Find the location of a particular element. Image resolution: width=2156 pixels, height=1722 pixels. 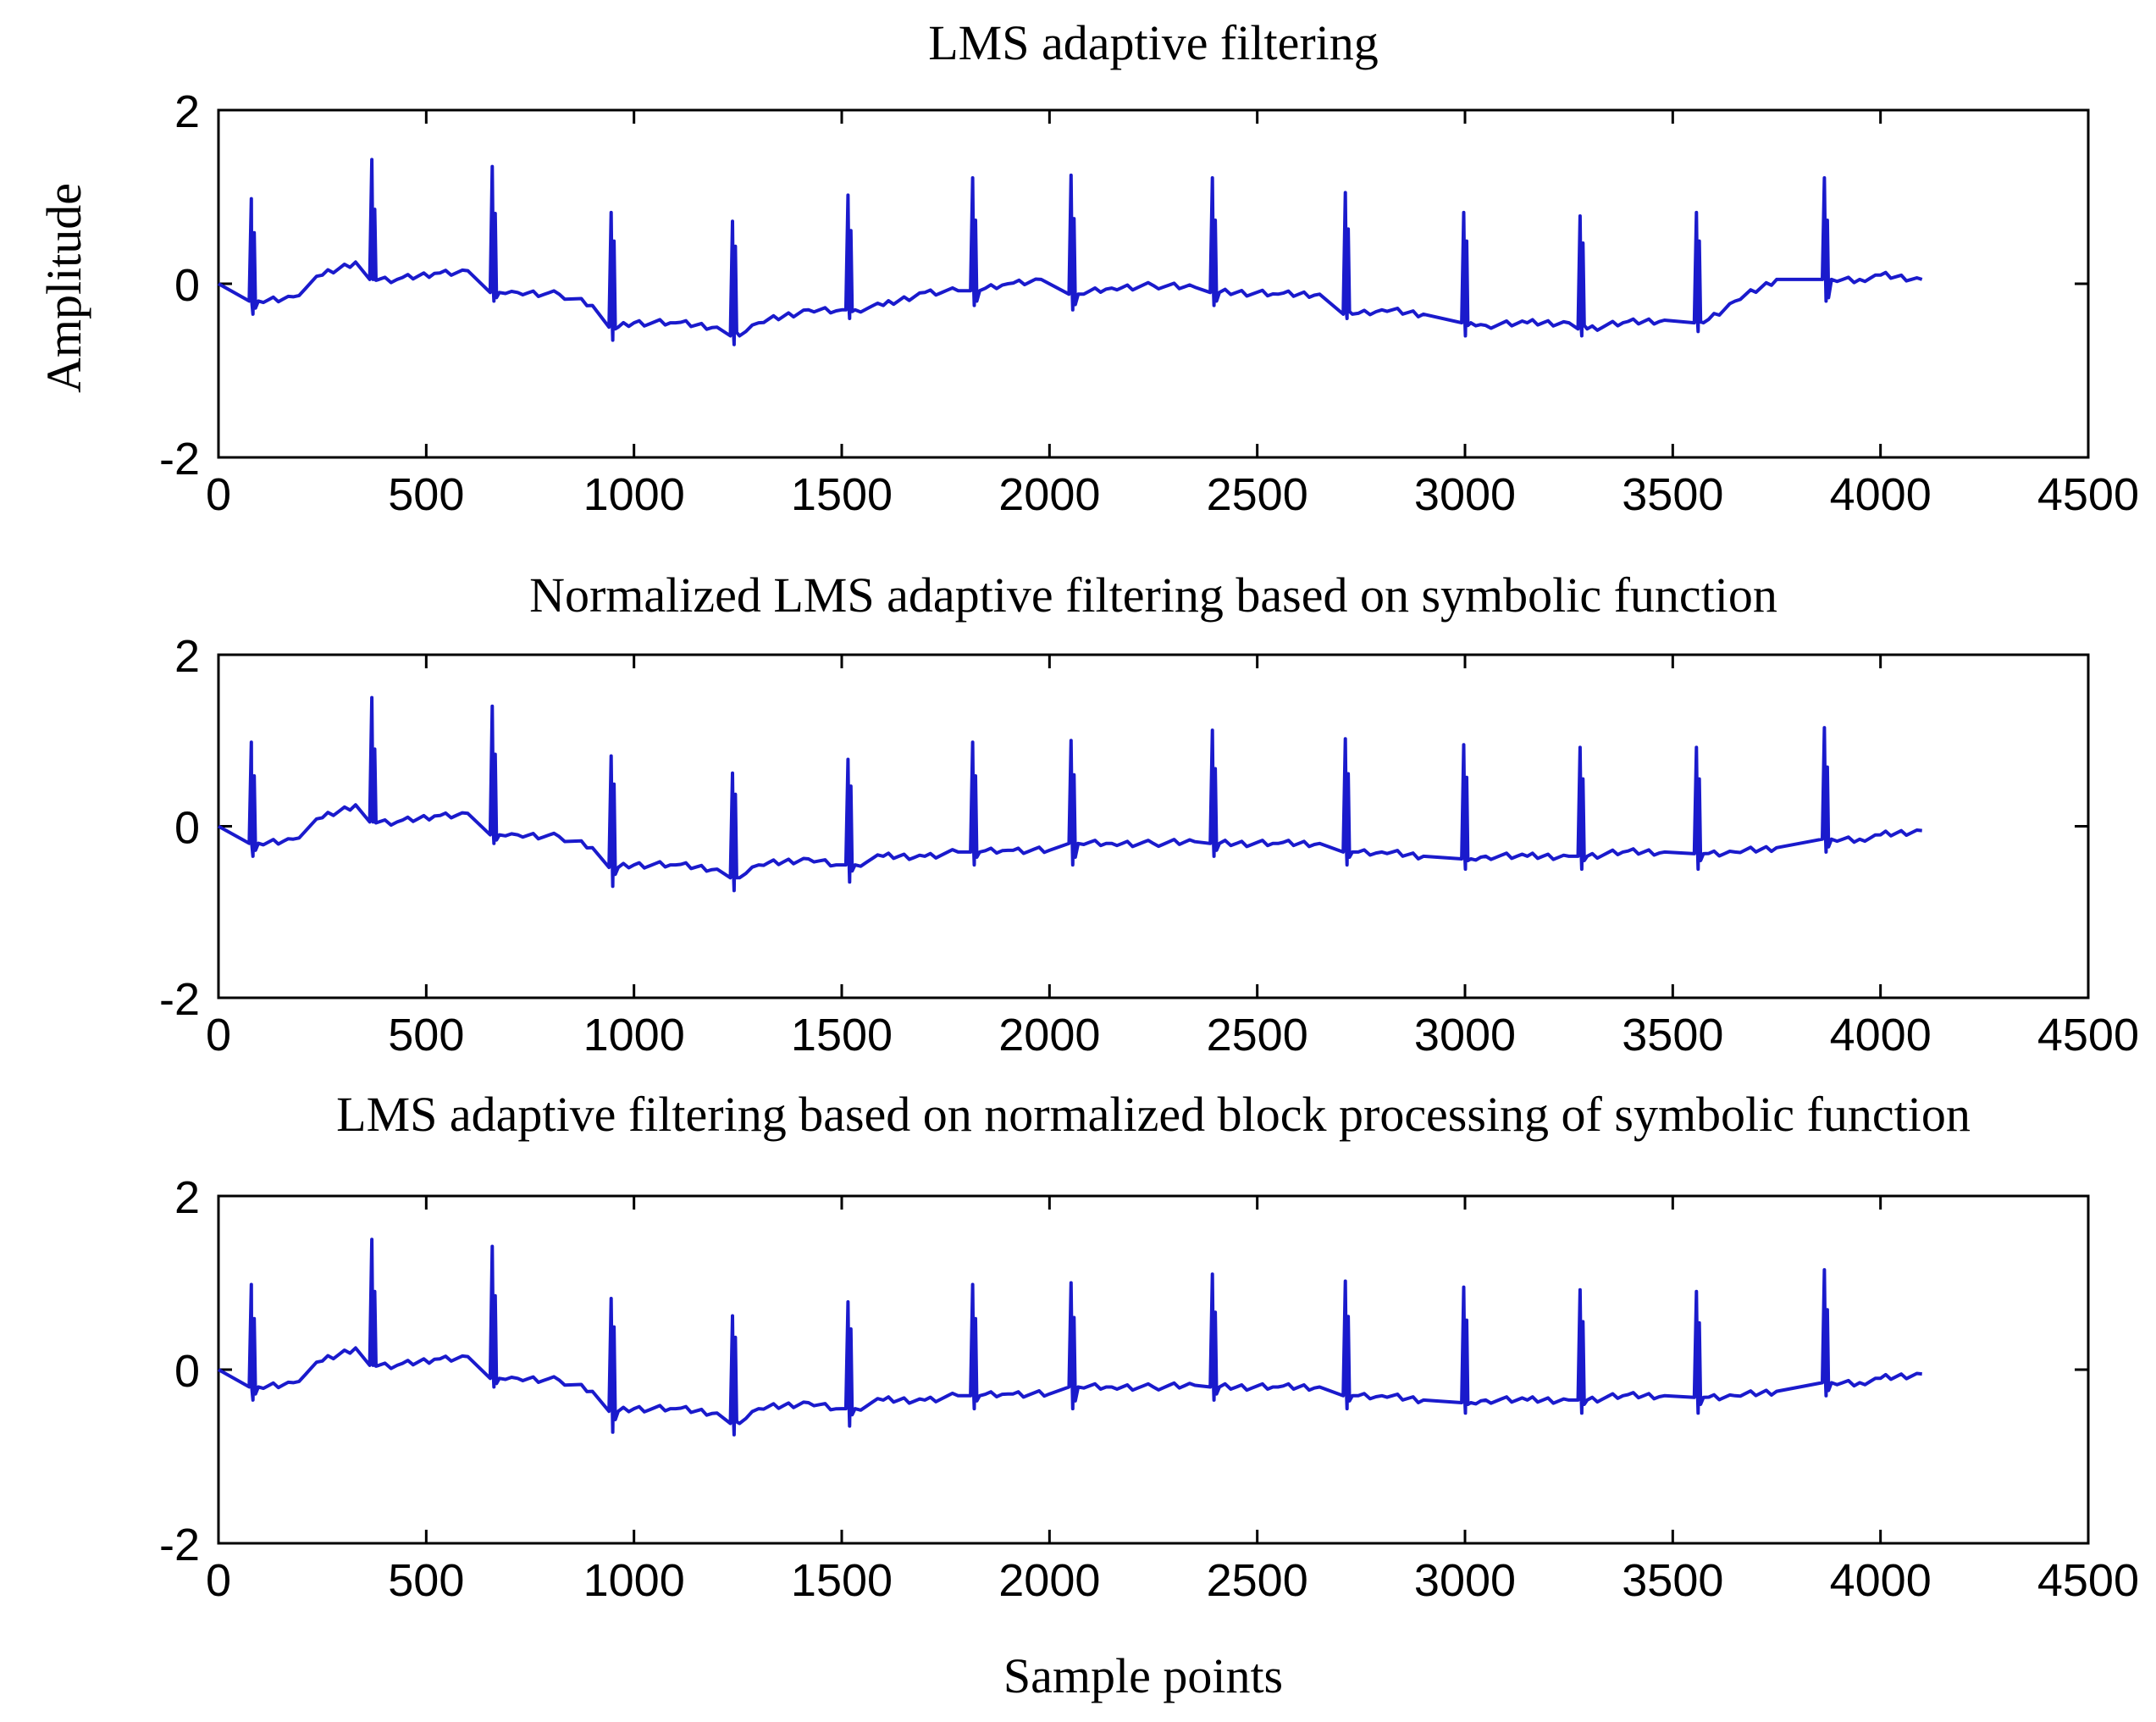

x-axis-label: Sample points is located at coordinates (1143, 1675).